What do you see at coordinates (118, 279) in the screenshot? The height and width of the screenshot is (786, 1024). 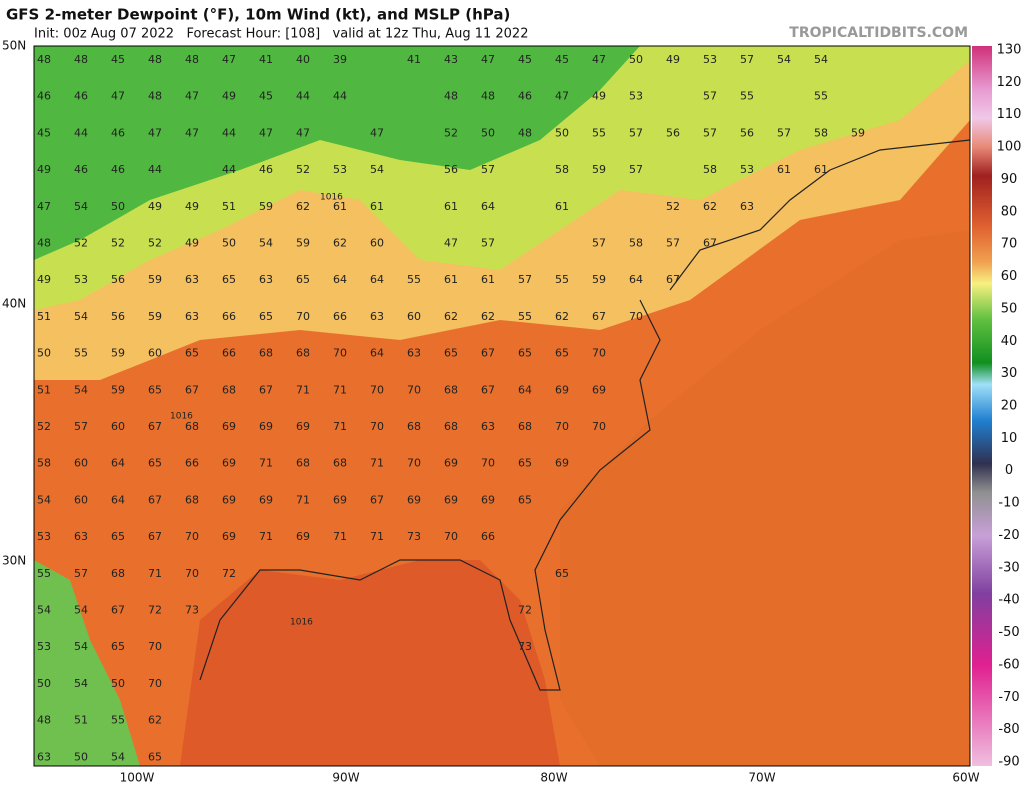 I see `station-value: 56` at bounding box center [118, 279].